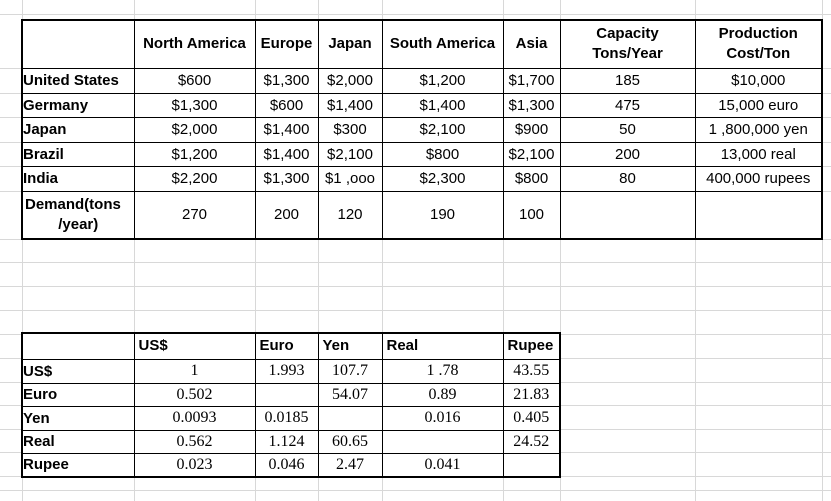 This screenshot has width=831, height=501. I want to click on cell: 60.65, so click(350, 441).